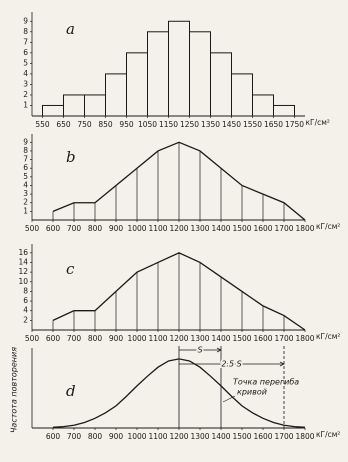 Image resolution: width=348 pixels, height=462 pixels. What do you see at coordinates (63, 124) in the screenshot?
I see `x-tick-label: 650` at bounding box center [63, 124].